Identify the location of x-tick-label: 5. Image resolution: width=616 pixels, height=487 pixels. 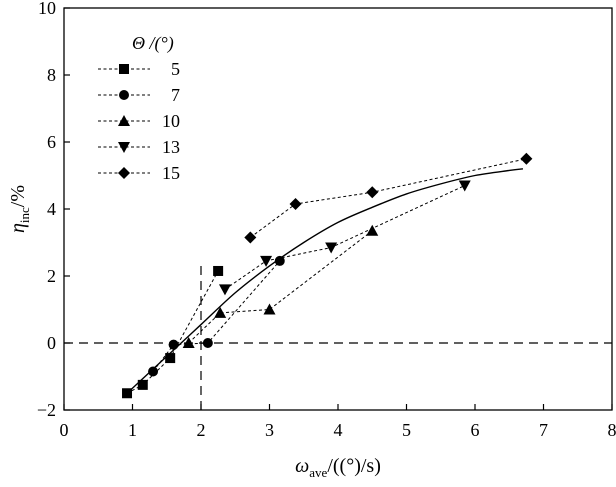
(406, 430).